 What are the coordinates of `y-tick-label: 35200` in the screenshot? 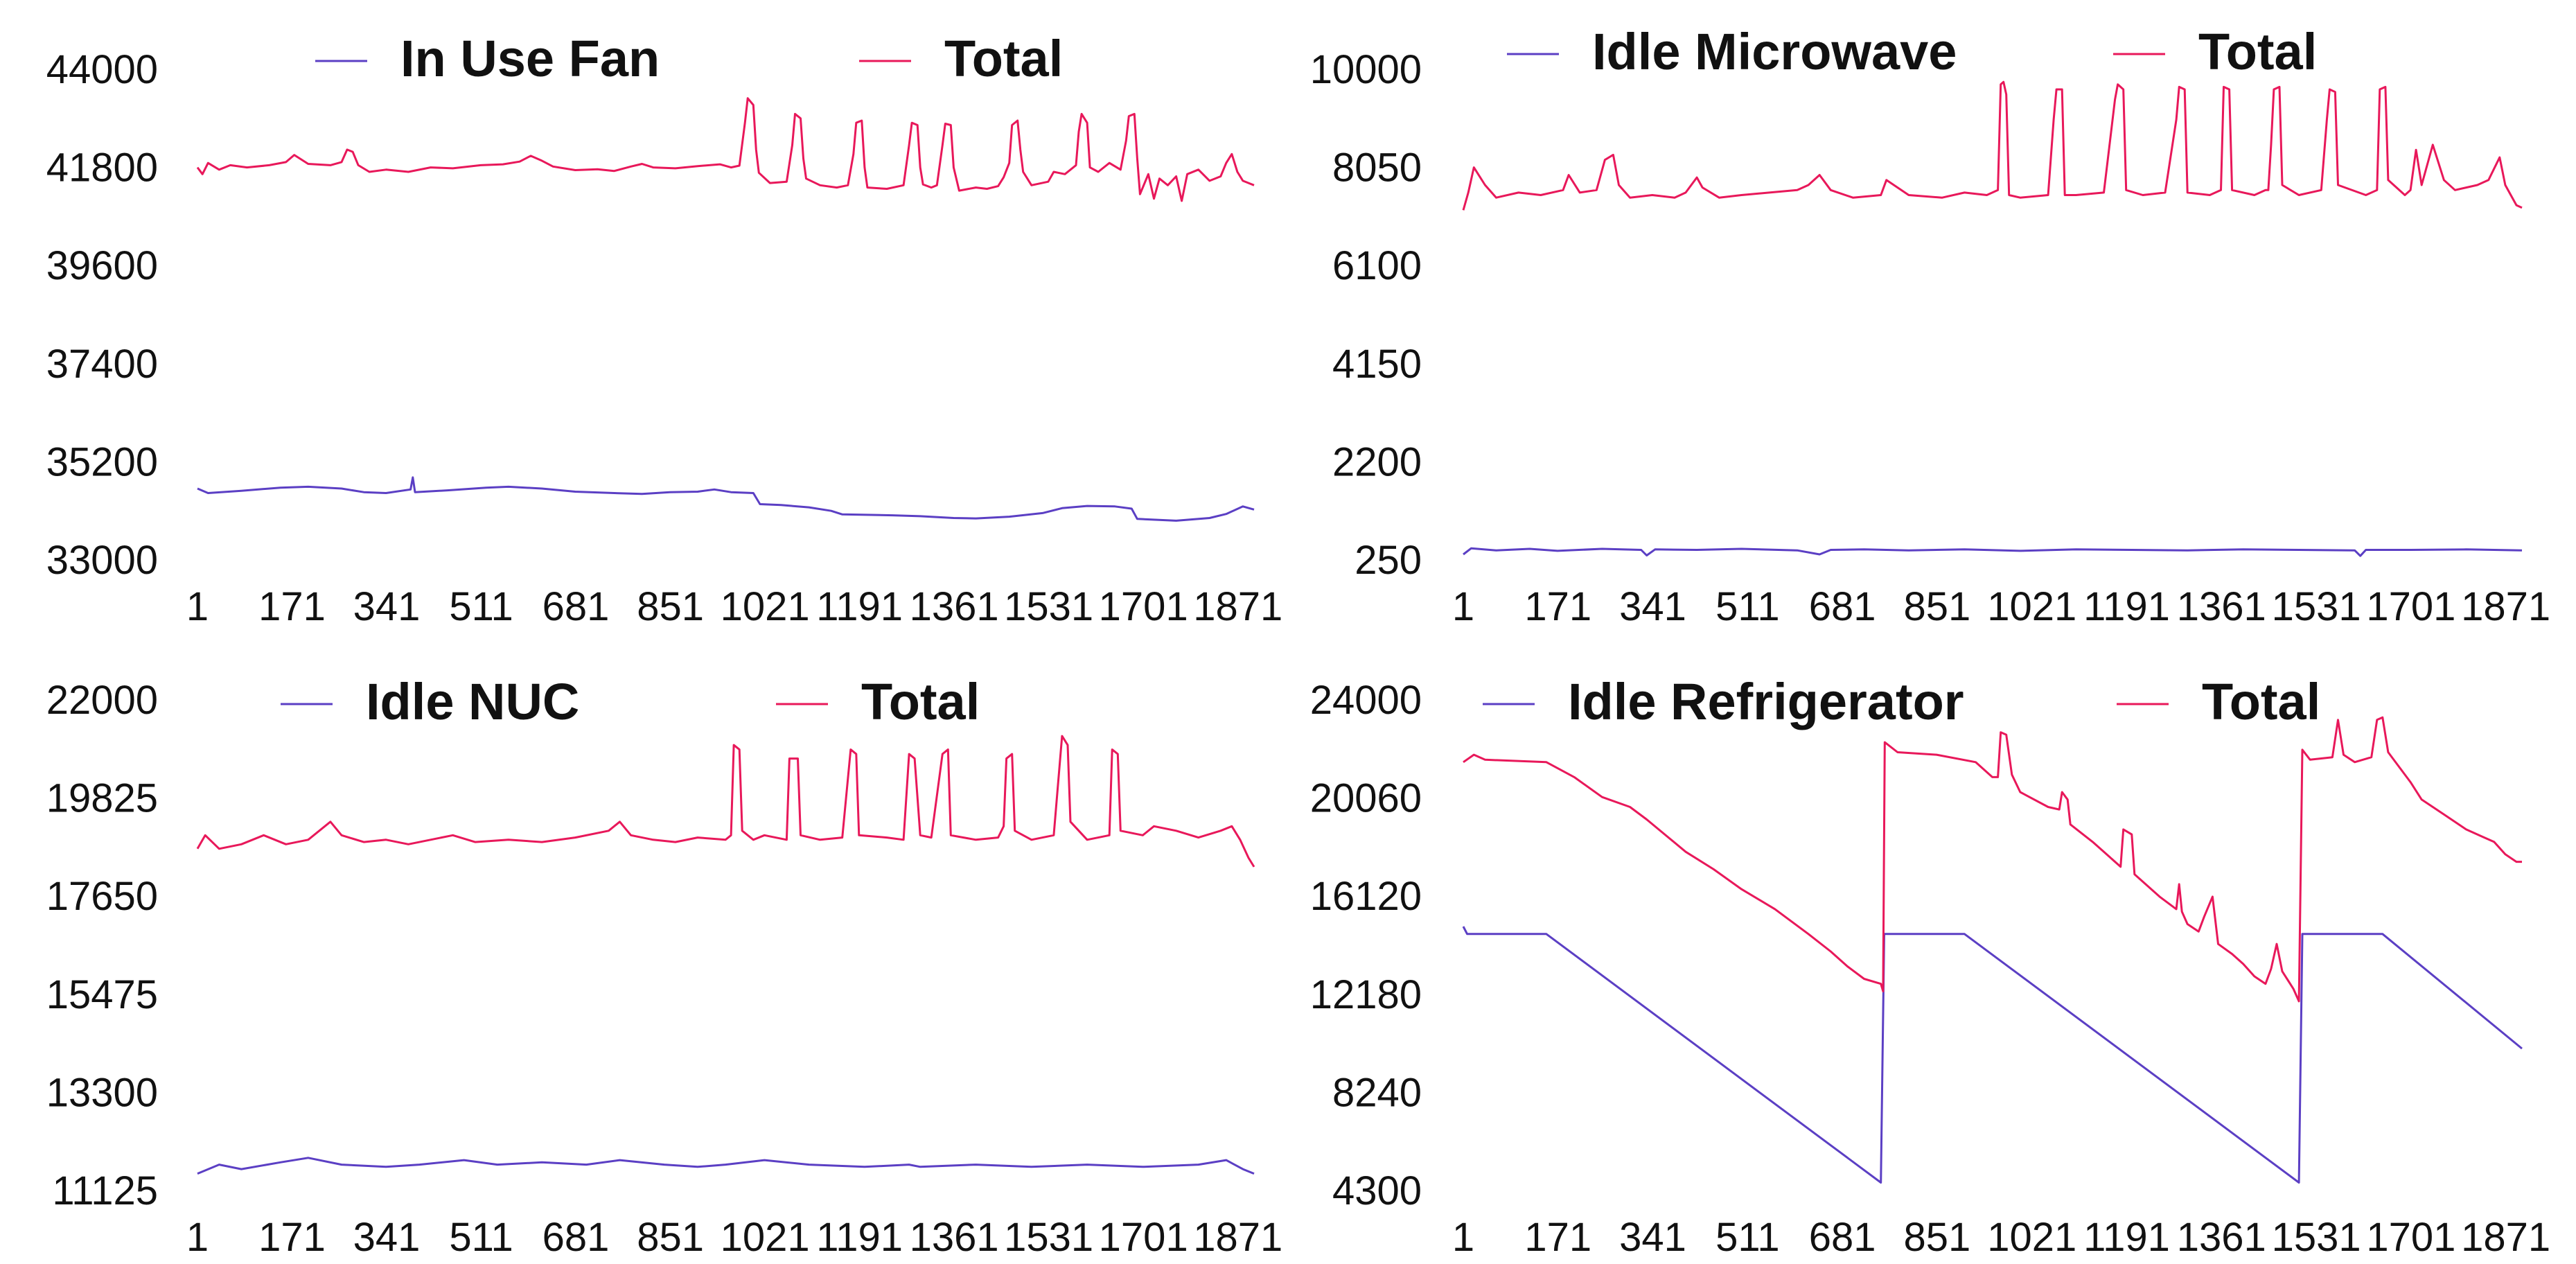 It's located at (102, 461).